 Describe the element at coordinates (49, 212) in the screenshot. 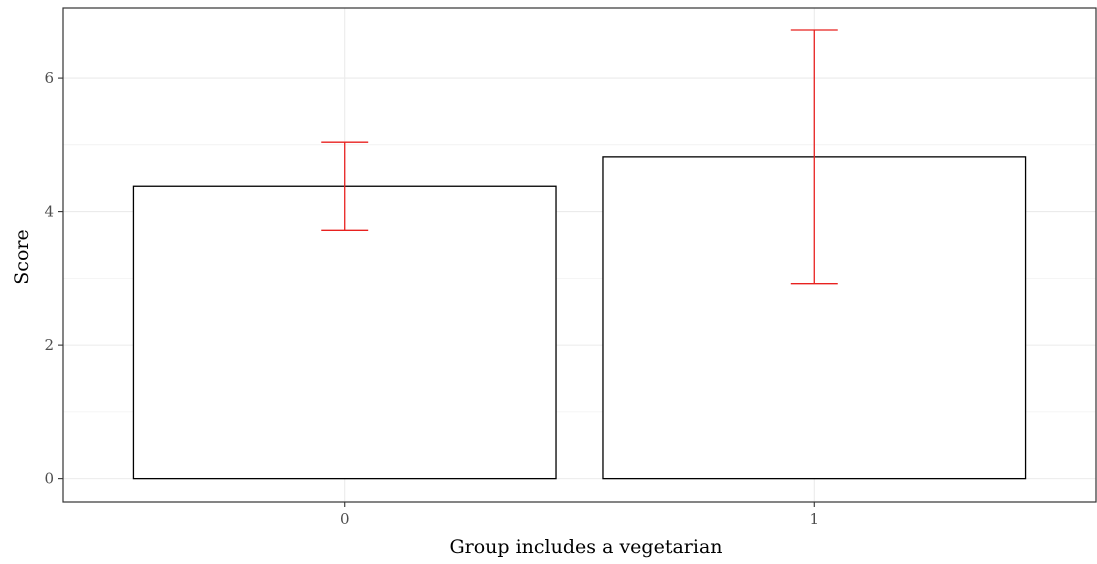

I see `y-tick-label: 4` at that location.